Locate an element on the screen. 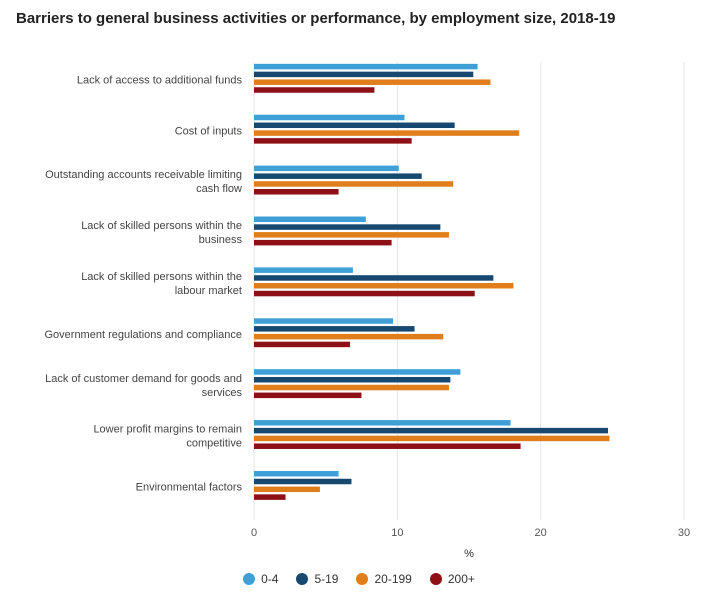 This screenshot has height=602, width=718. legend-item-20-199: 20-199 is located at coordinates (384, 579).